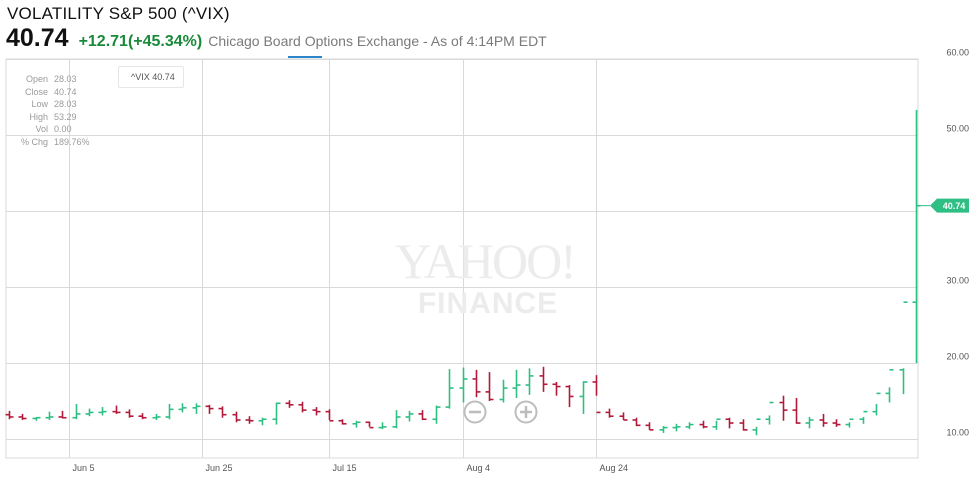 The image size is (975, 484). I want to click on ohlc-row-pct-chg: % Chg 189.76%, so click(55, 141).